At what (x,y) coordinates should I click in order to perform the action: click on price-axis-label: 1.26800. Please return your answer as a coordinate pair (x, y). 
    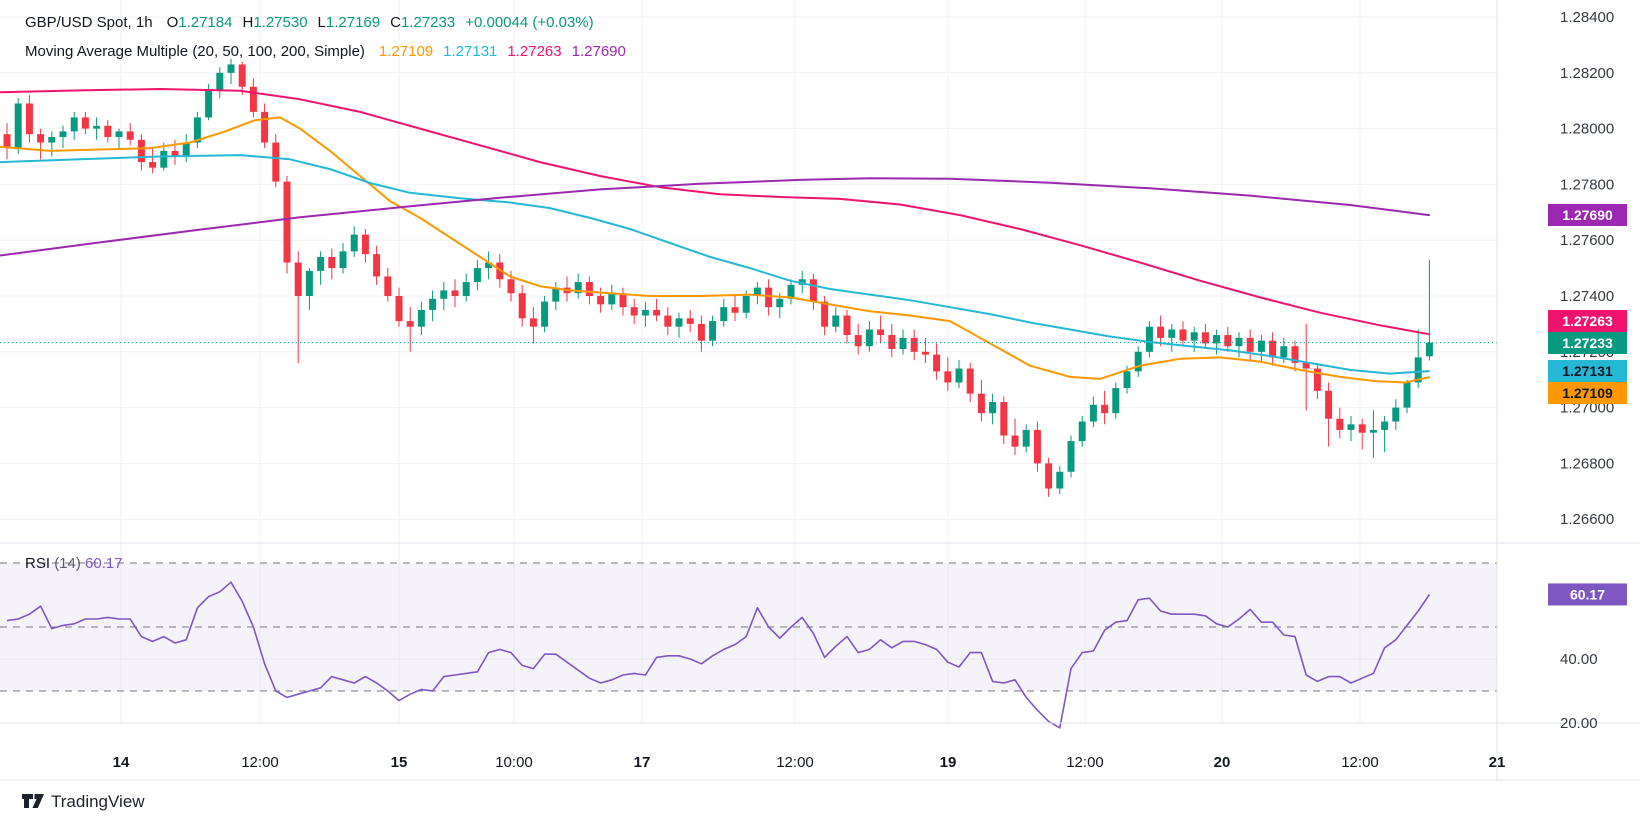
    Looking at the image, I should click on (1587, 463).